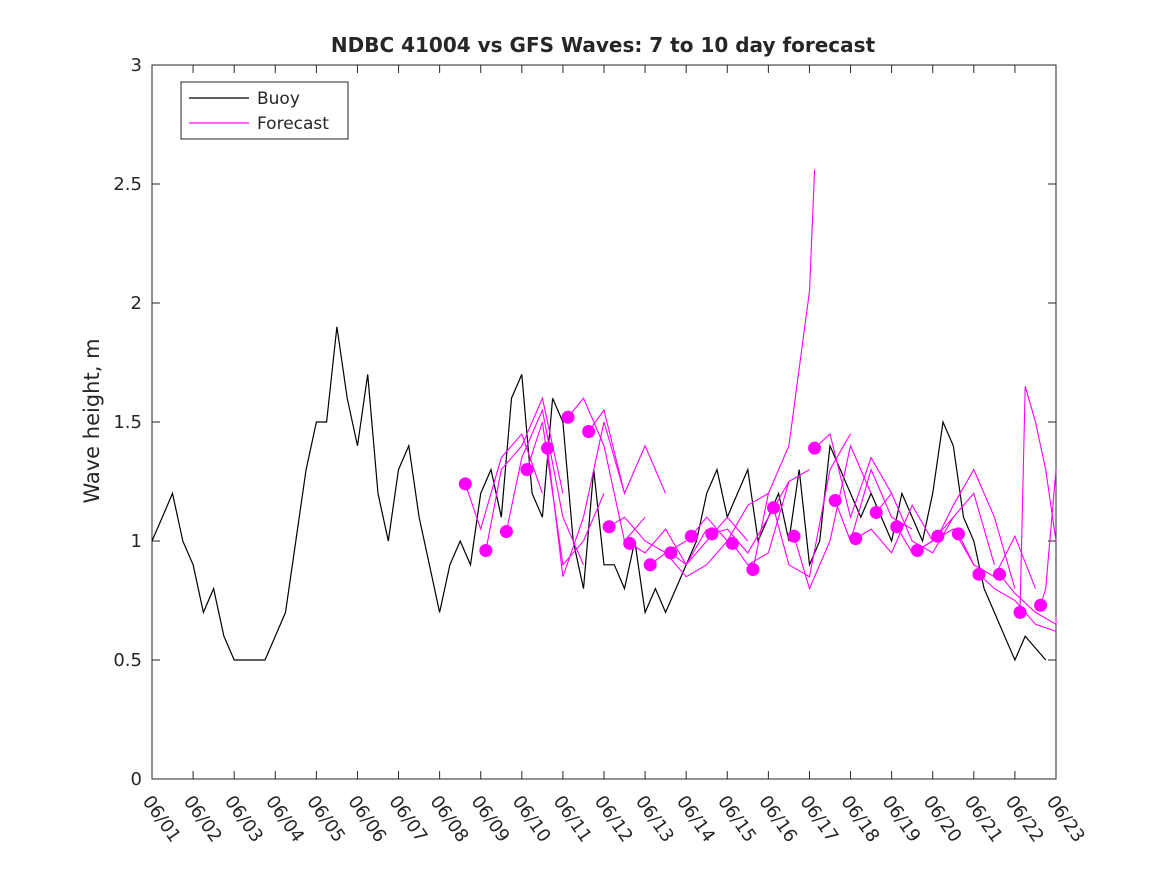 The image size is (1167, 875). Describe the element at coordinates (695, 819) in the screenshot. I see `x-tick-label: 06/14` at that location.